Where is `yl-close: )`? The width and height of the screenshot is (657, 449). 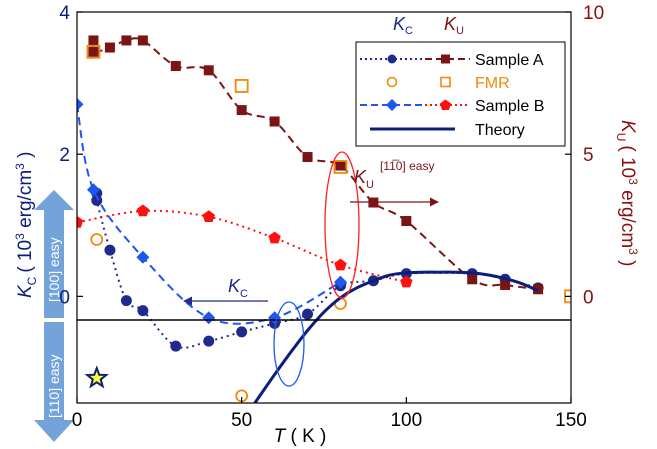 yl-close: ) is located at coordinates (25, 158).